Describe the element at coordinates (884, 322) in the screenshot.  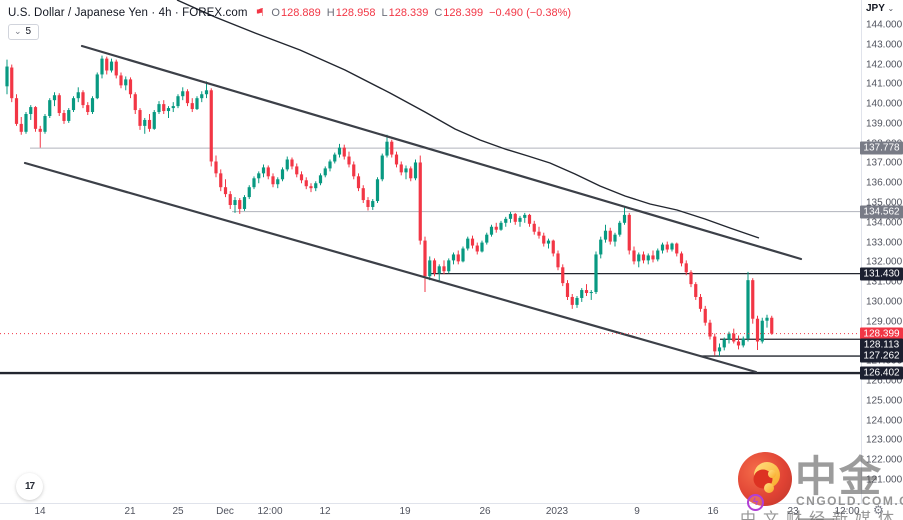
I see `price-tick-label: 129.000` at that location.